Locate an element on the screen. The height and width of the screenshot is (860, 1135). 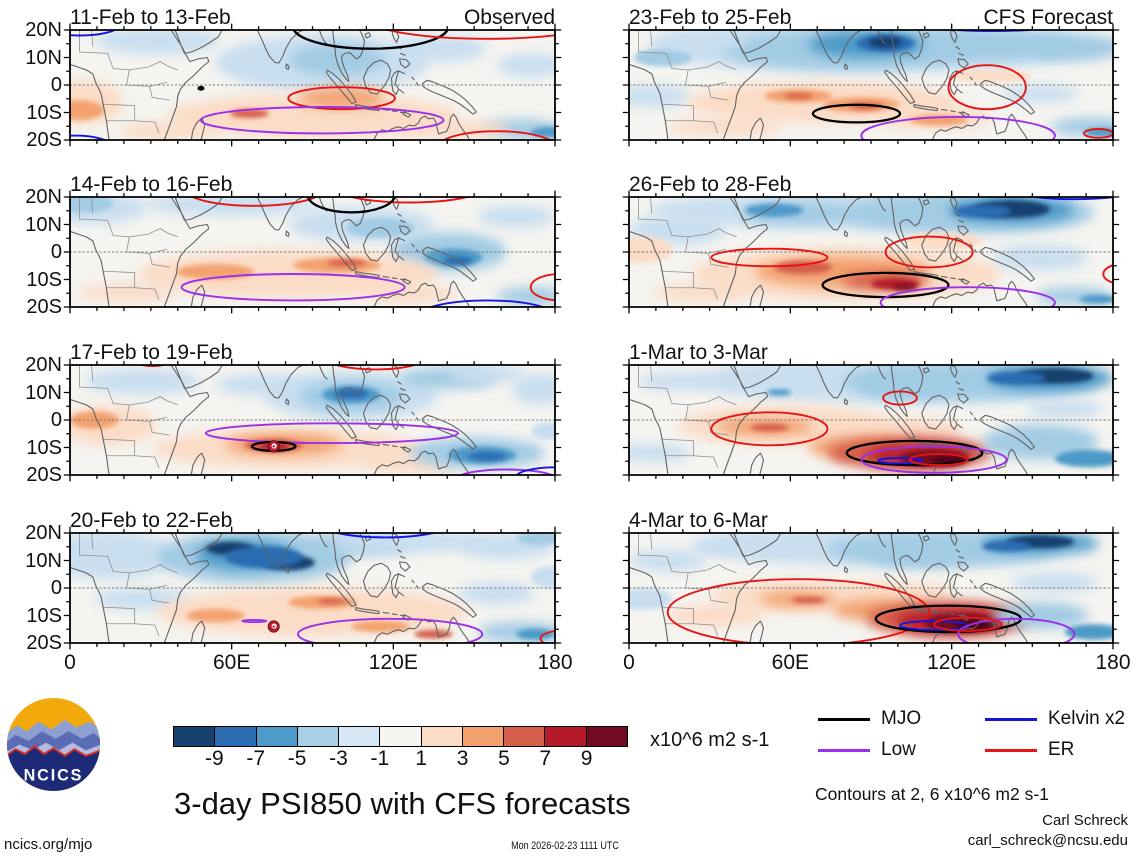
panel-1mar-3mar: 1-Mar to 3-Mar is located at coordinates (871, 410).